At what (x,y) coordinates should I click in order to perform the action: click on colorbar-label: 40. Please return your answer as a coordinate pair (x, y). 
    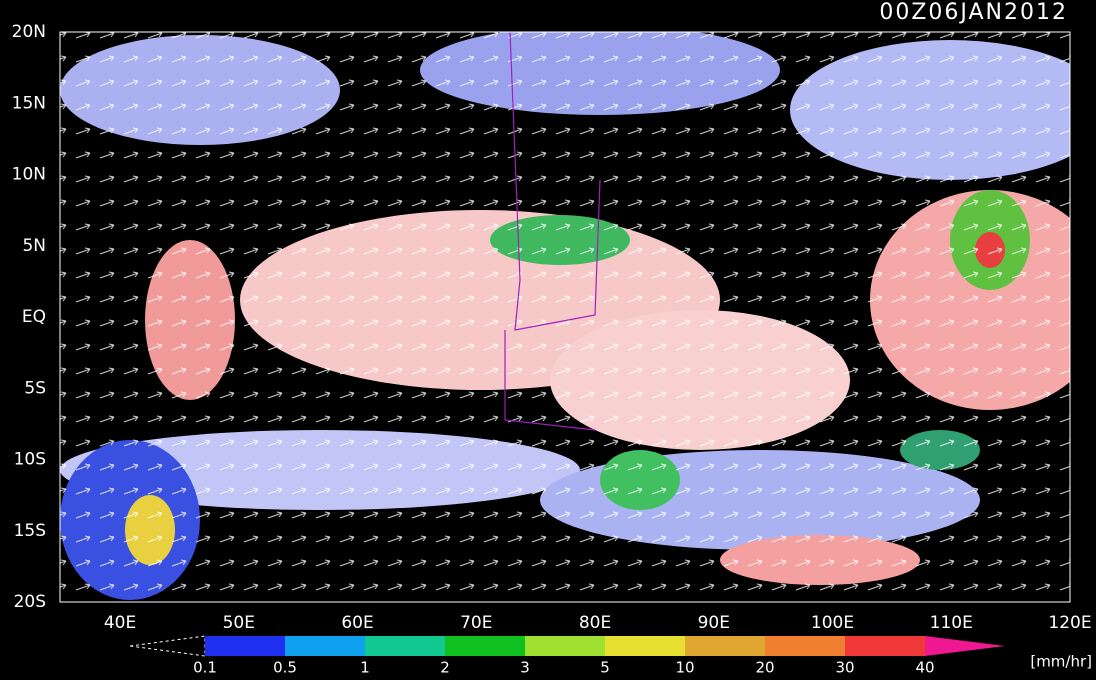
    Looking at the image, I should click on (924, 668).